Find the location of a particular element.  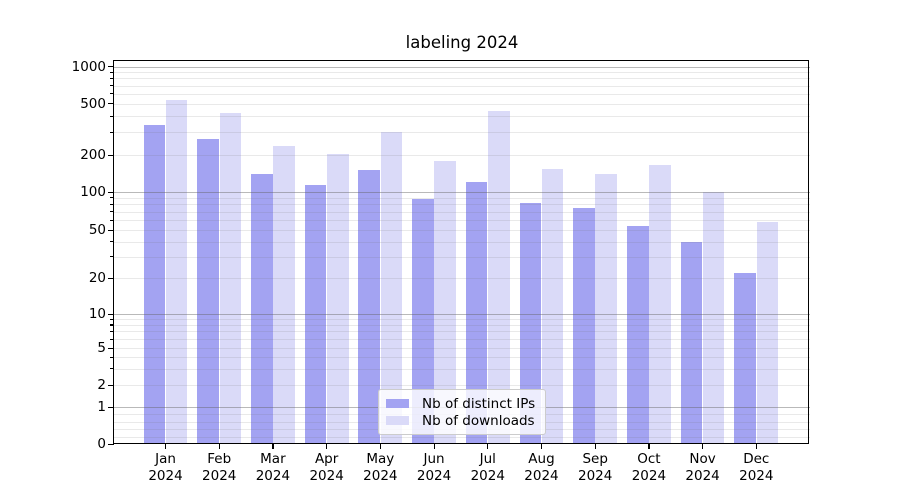

y-tick-label: 2 is located at coordinates (101, 385).